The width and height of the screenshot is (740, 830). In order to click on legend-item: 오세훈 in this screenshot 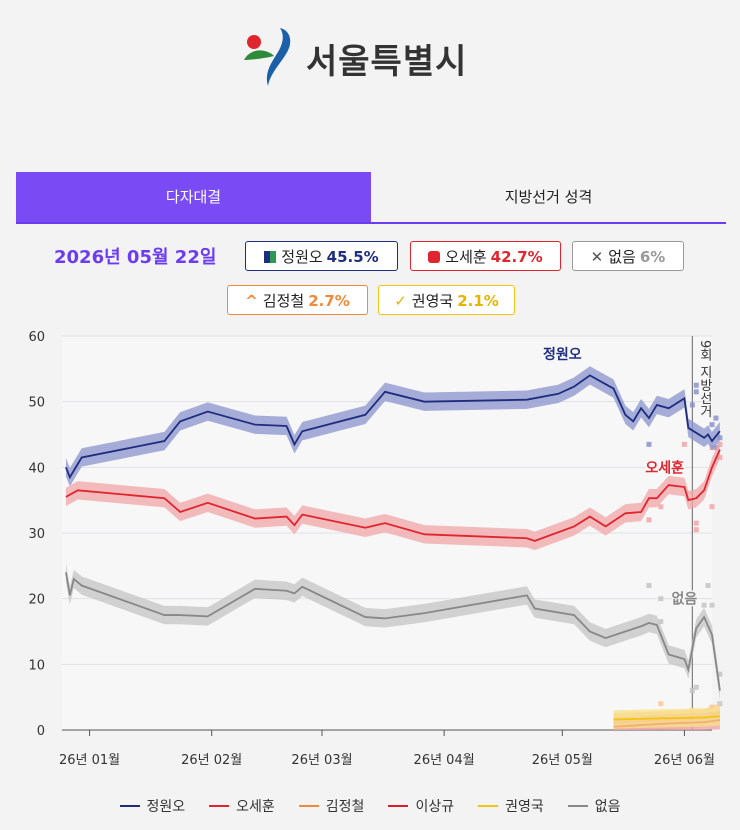, I will do `click(242, 806)`.